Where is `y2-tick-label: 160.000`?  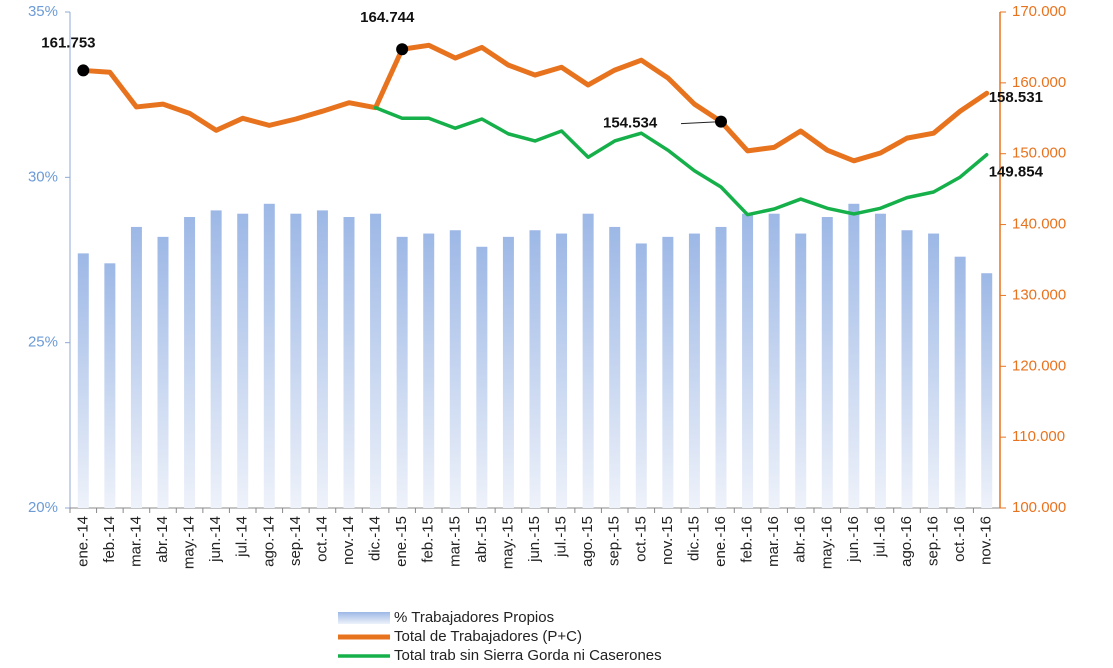
y2-tick-label: 160.000 is located at coordinates (1039, 82).